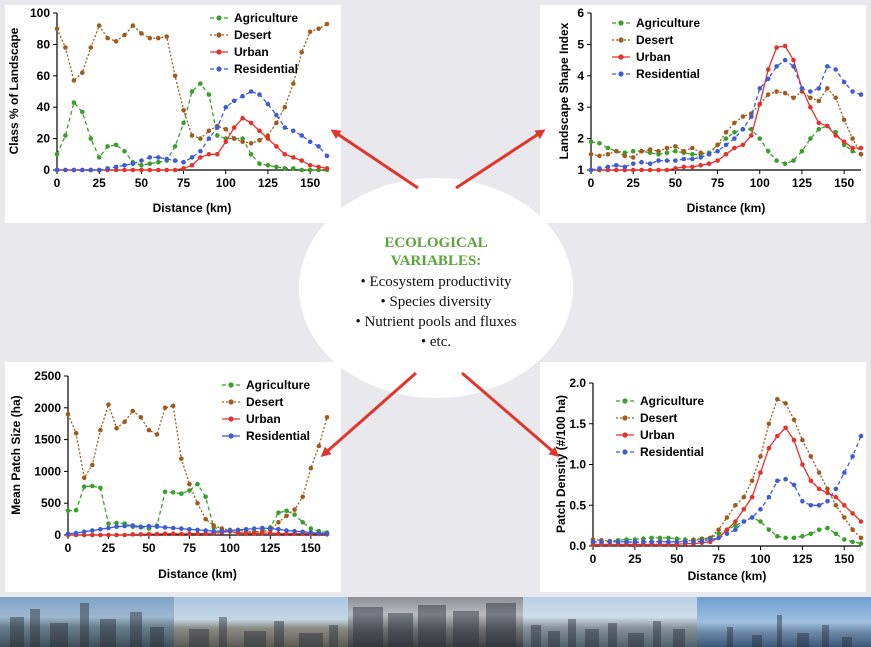 The width and height of the screenshot is (871, 647). I want to click on x-tick-label: 0, so click(68, 548).